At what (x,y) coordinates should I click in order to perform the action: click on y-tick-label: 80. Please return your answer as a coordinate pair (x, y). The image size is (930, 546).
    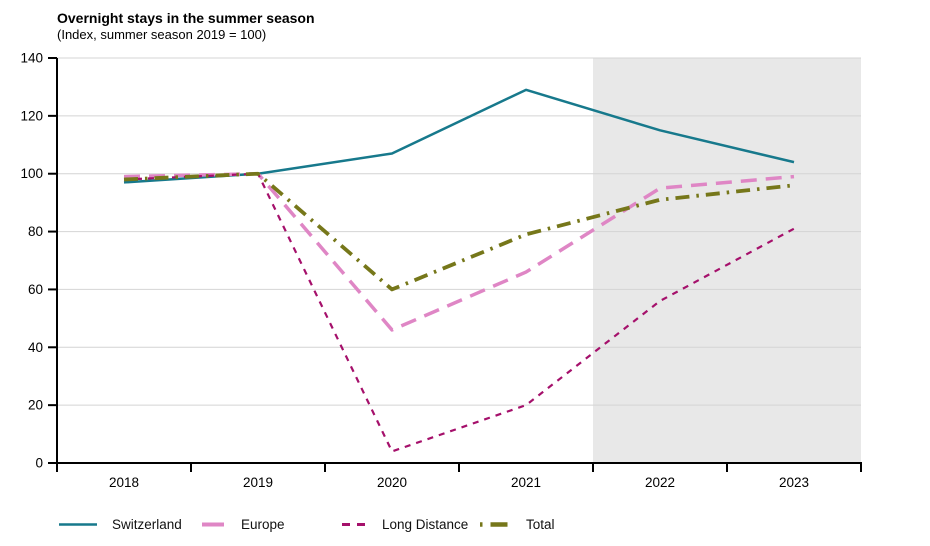
    Looking at the image, I should click on (35, 231).